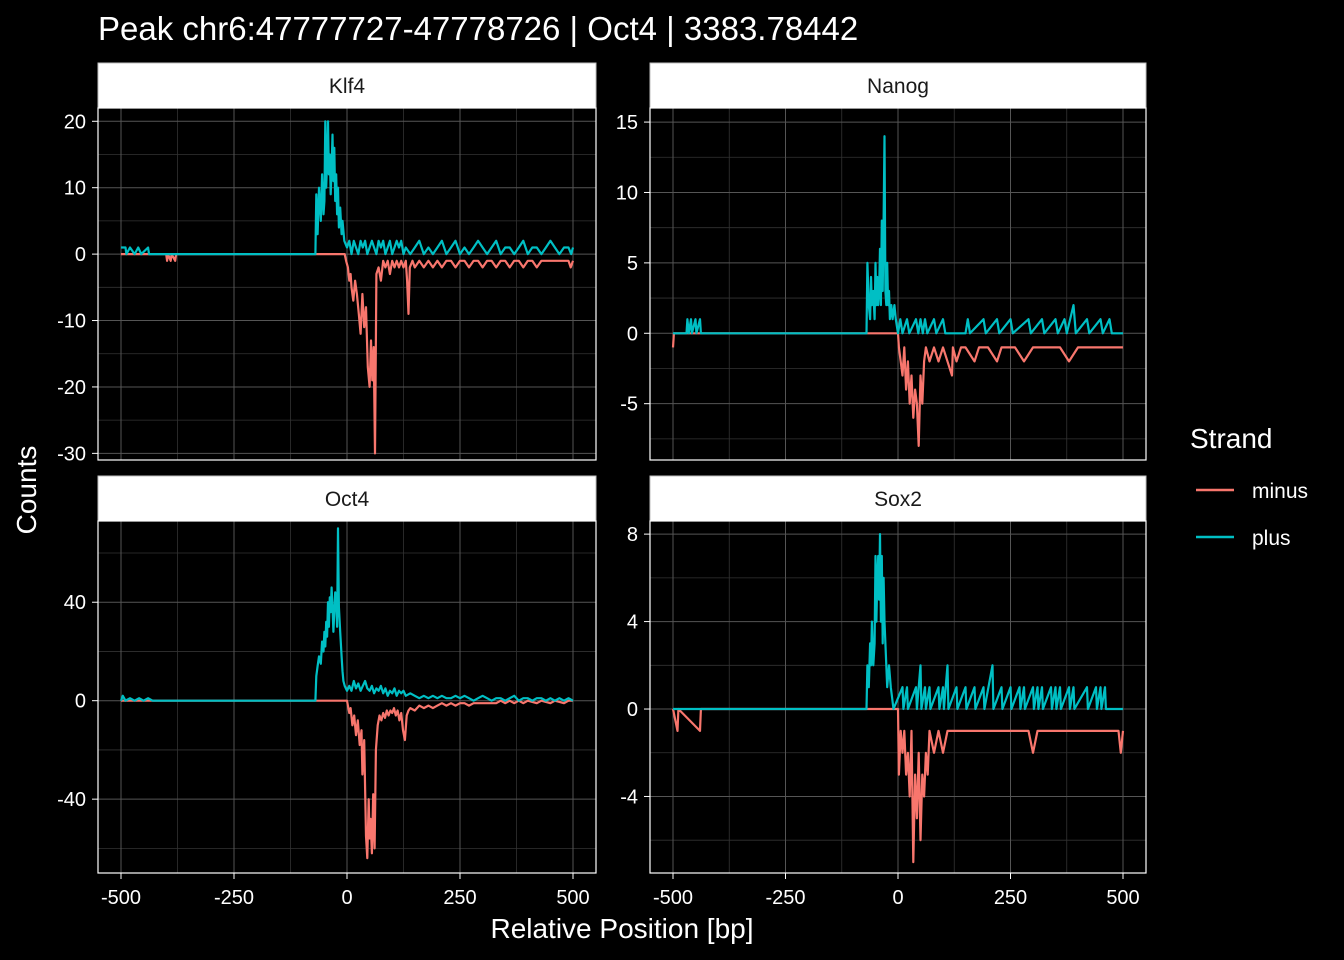 This screenshot has height=960, width=1344. I want to click on y-tick-label: -30, so click(71, 454).